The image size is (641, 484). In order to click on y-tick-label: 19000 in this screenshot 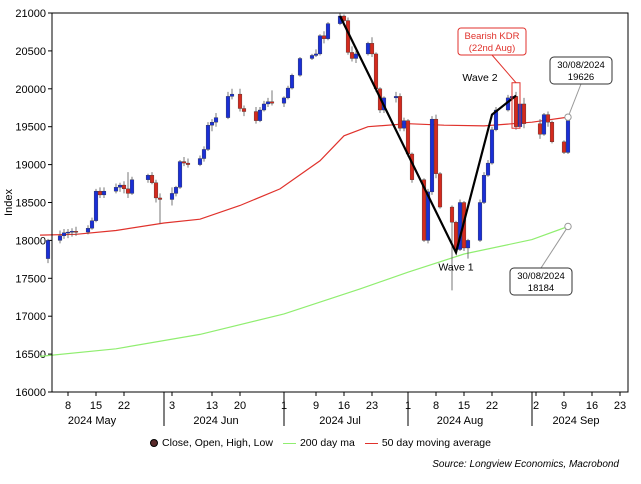, I will do `click(30, 166)`.